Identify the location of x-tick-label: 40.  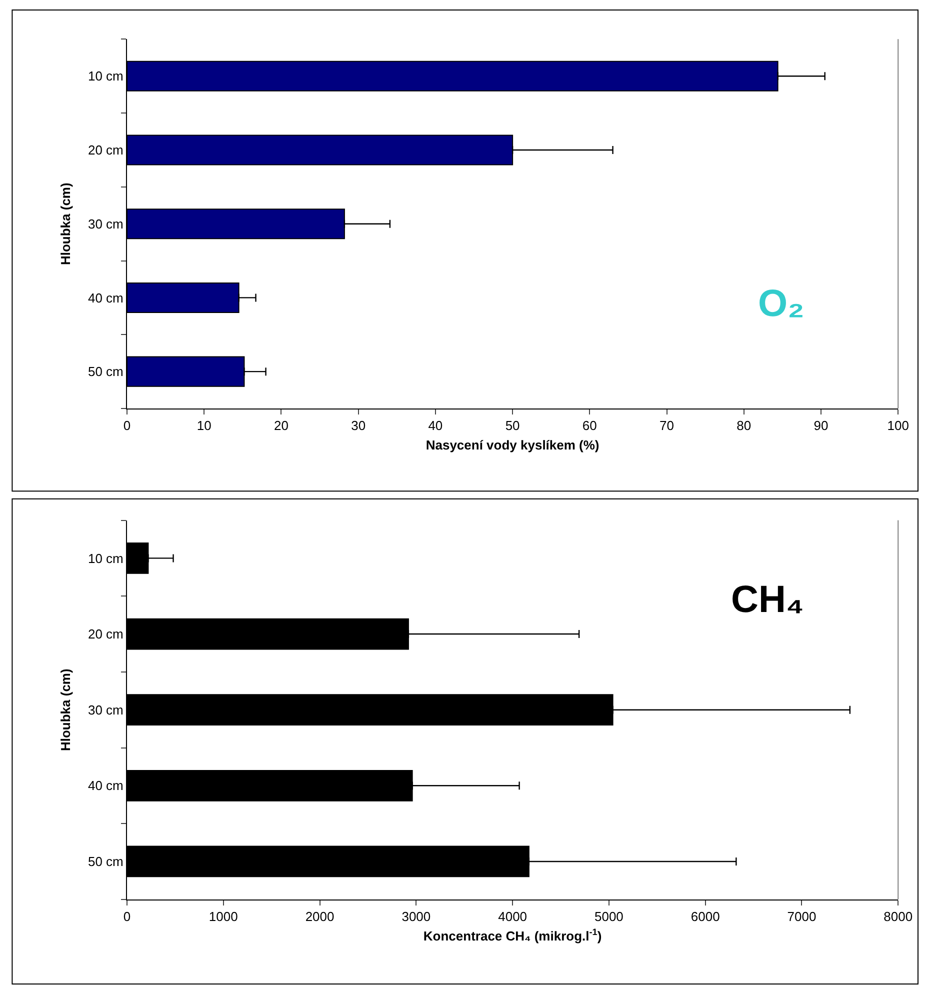
(435, 426).